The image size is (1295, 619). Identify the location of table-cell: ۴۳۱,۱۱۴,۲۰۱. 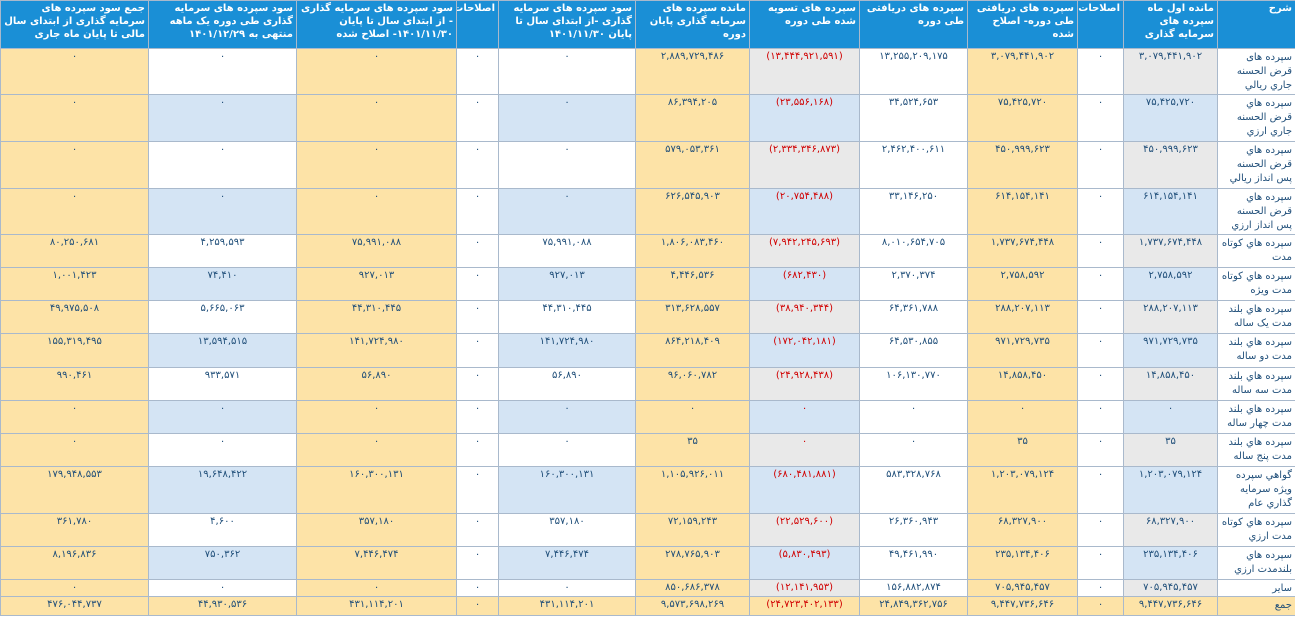
(376, 606).